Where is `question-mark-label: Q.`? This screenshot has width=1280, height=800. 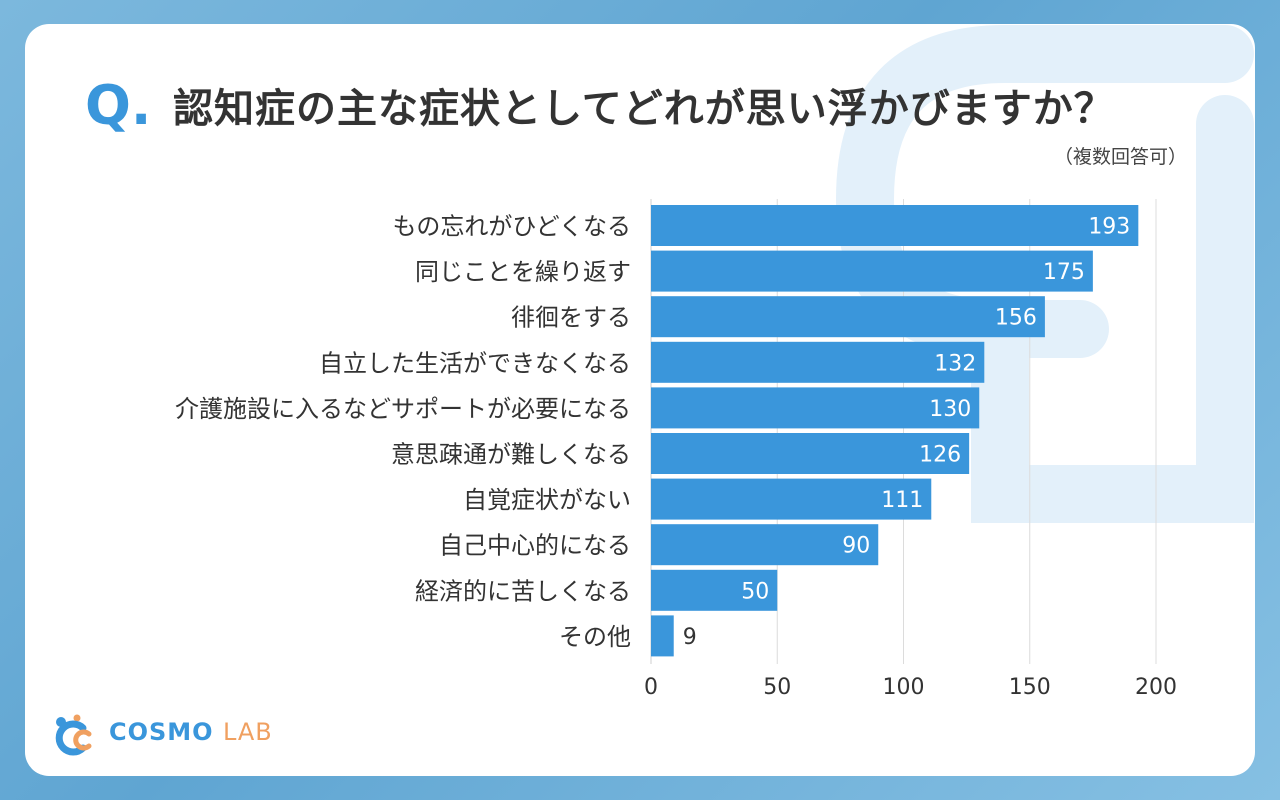
question-mark-label: Q. is located at coordinates (118, 105).